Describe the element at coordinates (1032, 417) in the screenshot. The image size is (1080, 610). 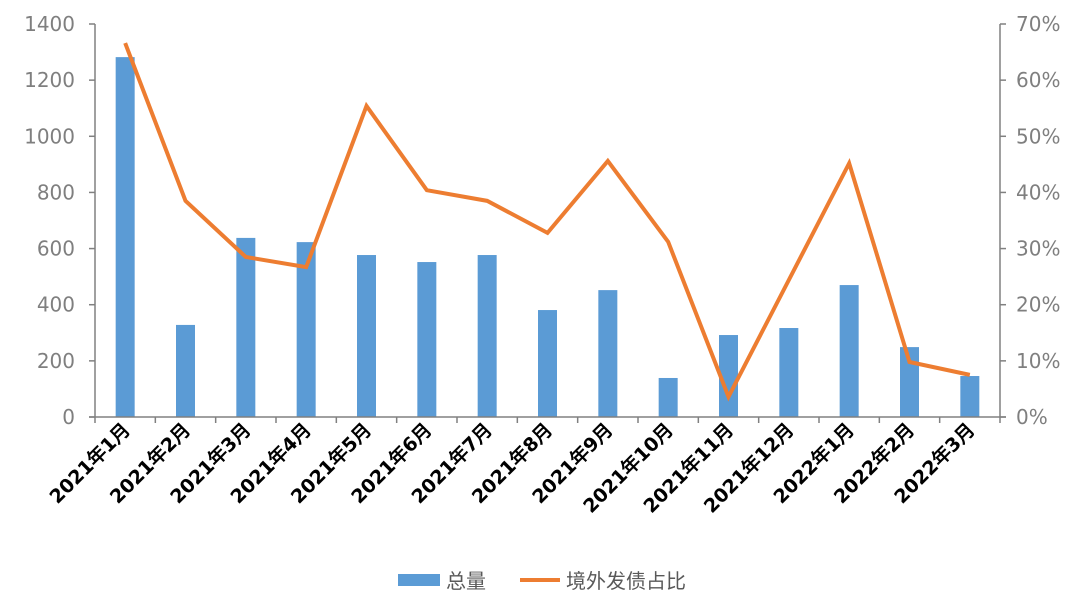
I see `right-tick-label: 0%` at that location.